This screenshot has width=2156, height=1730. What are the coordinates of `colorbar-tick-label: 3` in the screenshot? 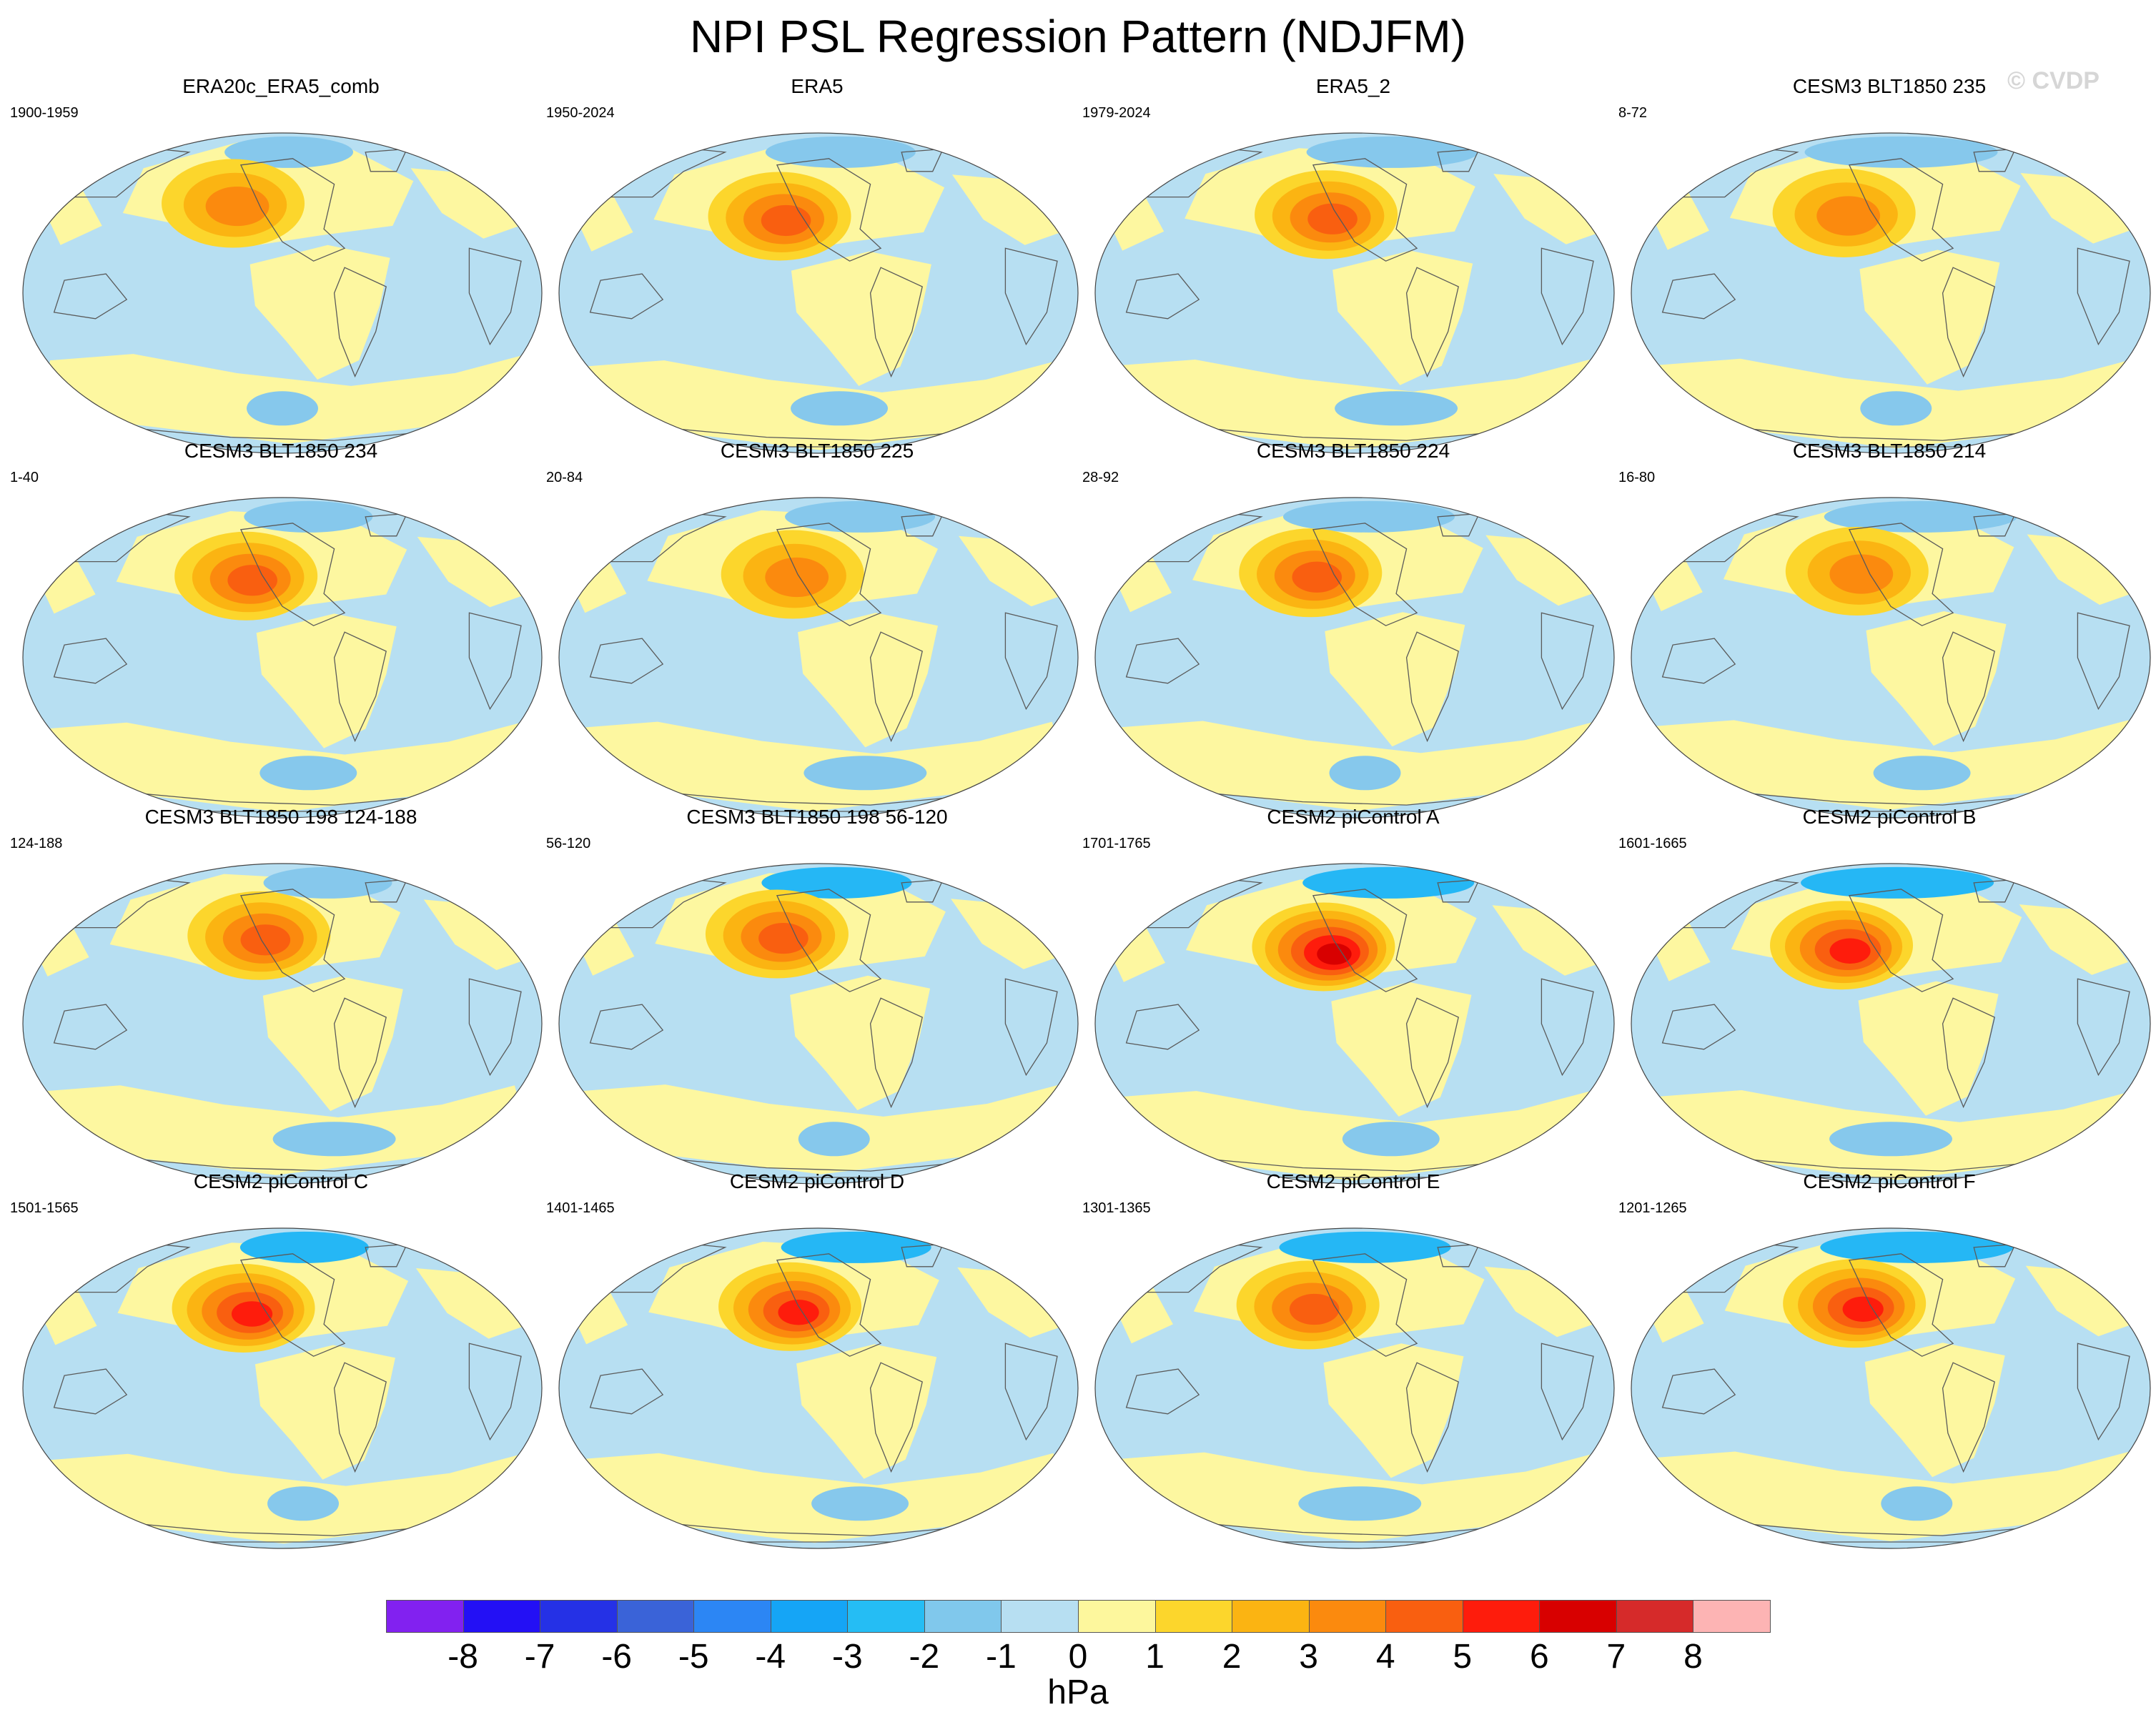 It's located at (1308, 1657).